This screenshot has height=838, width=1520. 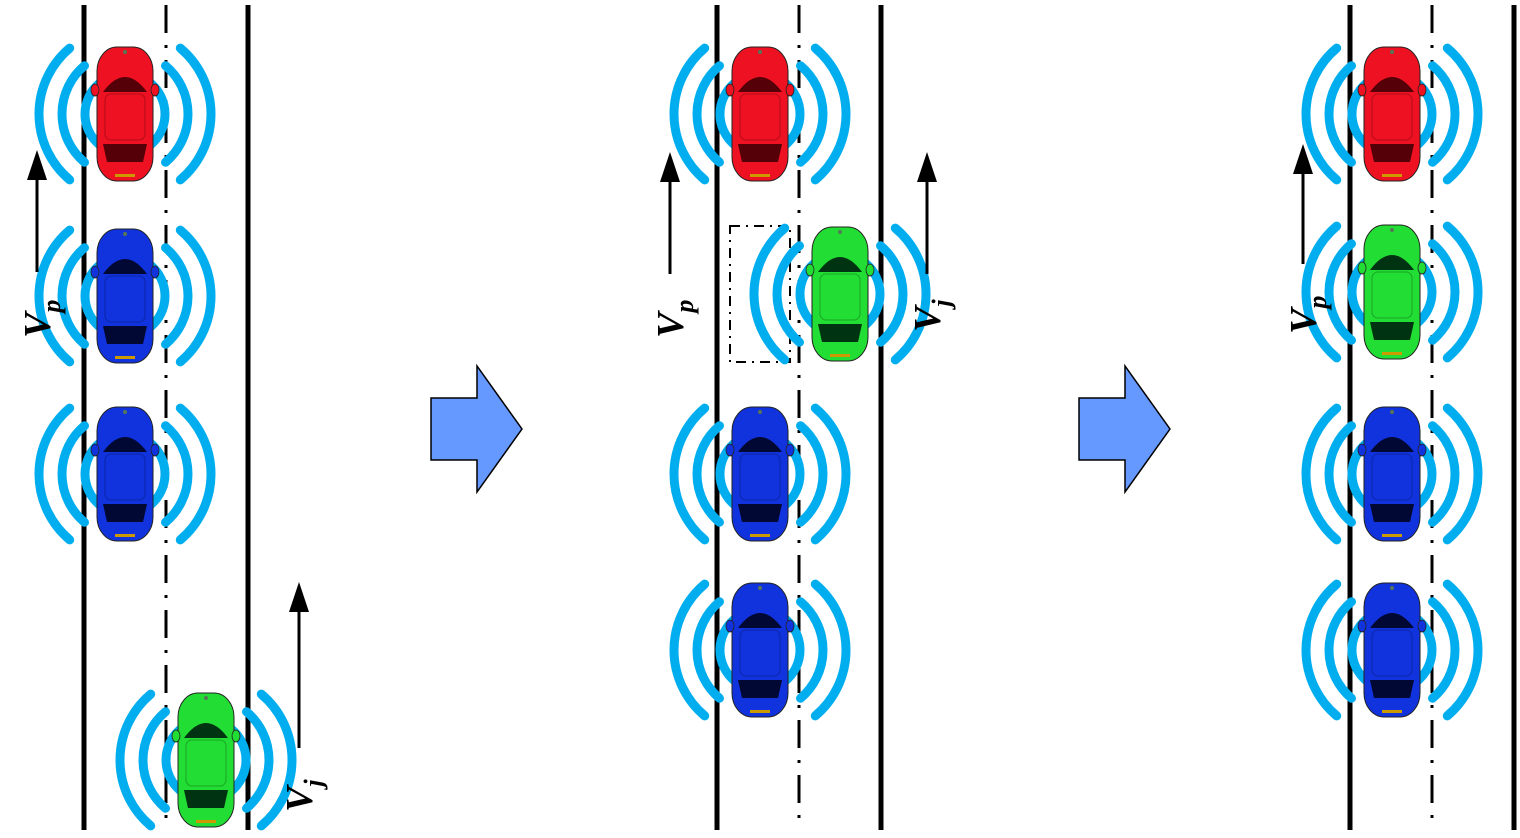 I want to click on car-green-merged, so click(x=1392, y=292).